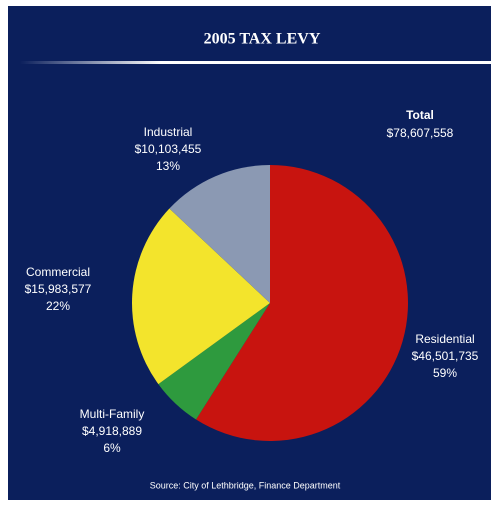 This screenshot has width=499, height=508. Describe the element at coordinates (168, 132) in the screenshot. I see `slice-label: Industrial` at that location.